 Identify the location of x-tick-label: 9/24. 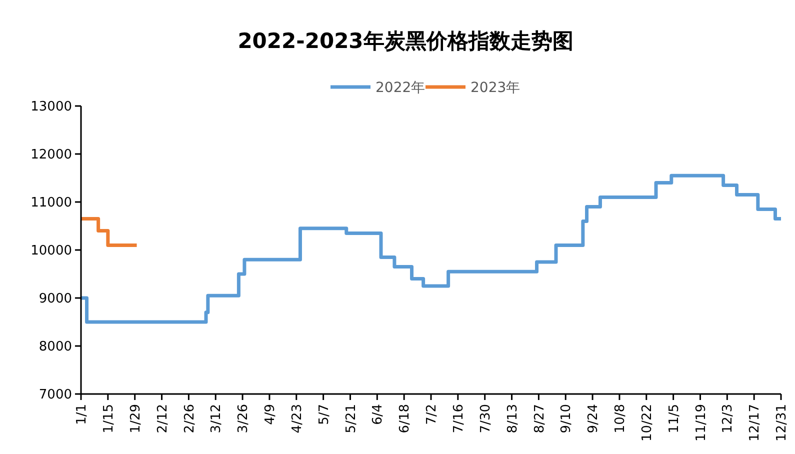
(594, 419).